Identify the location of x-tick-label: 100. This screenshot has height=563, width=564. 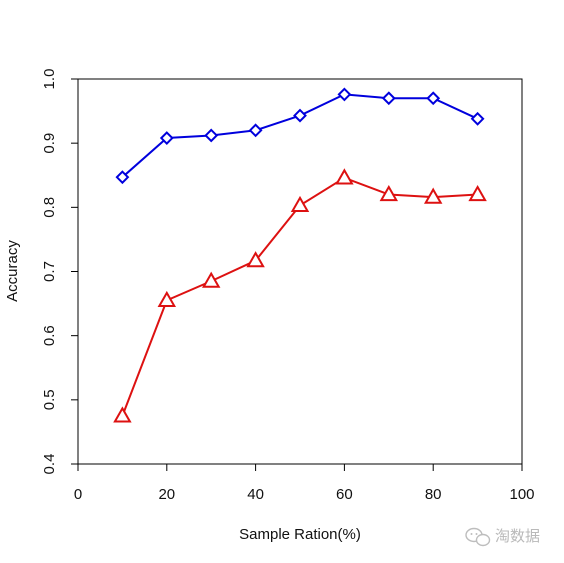
(521, 494).